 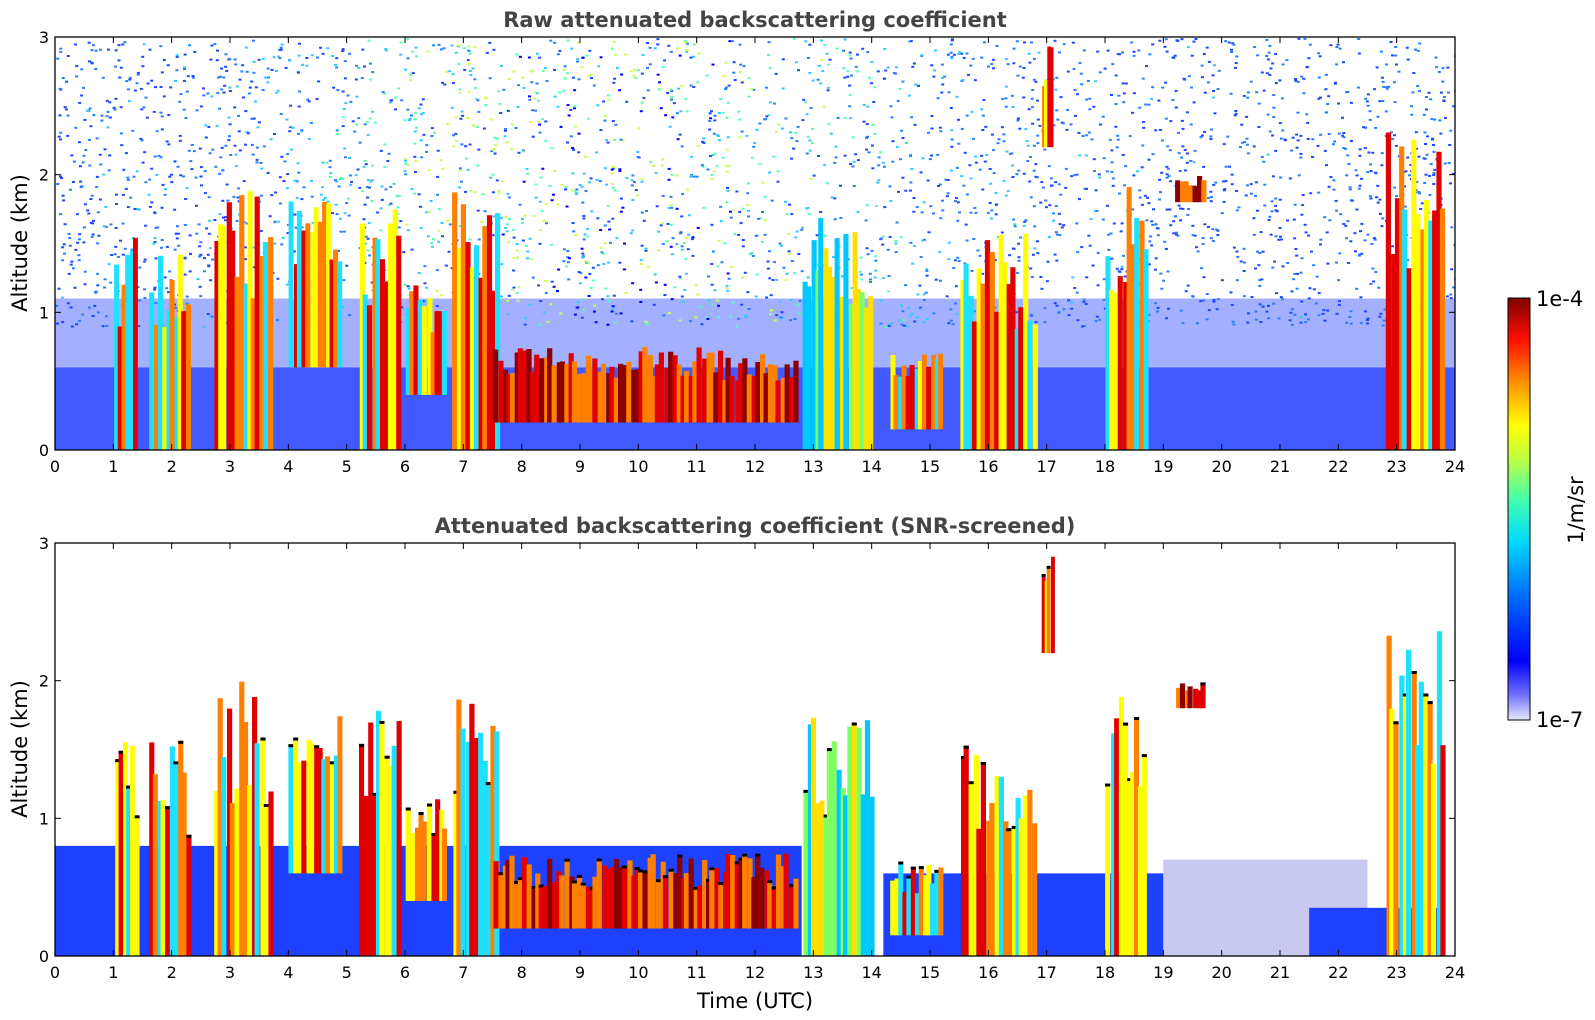 I want to click on x-tick-label: 22, so click(x=1338, y=466).